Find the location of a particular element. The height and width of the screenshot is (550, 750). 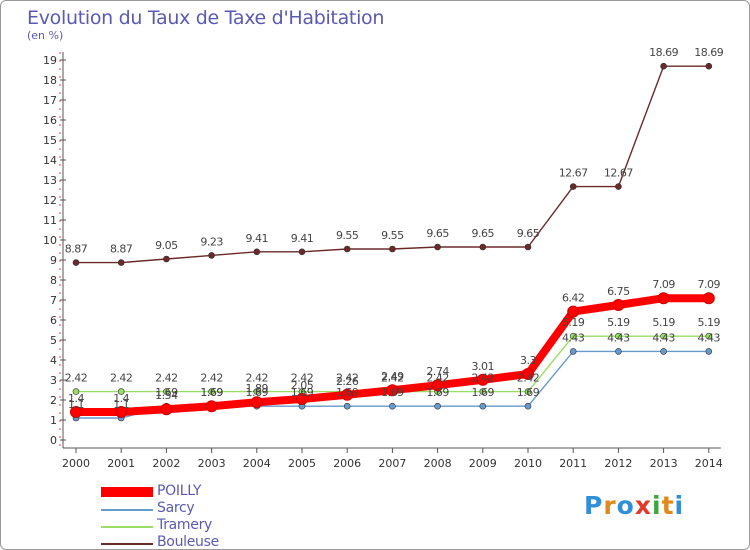

x-tick-label: 2006 is located at coordinates (347, 463).